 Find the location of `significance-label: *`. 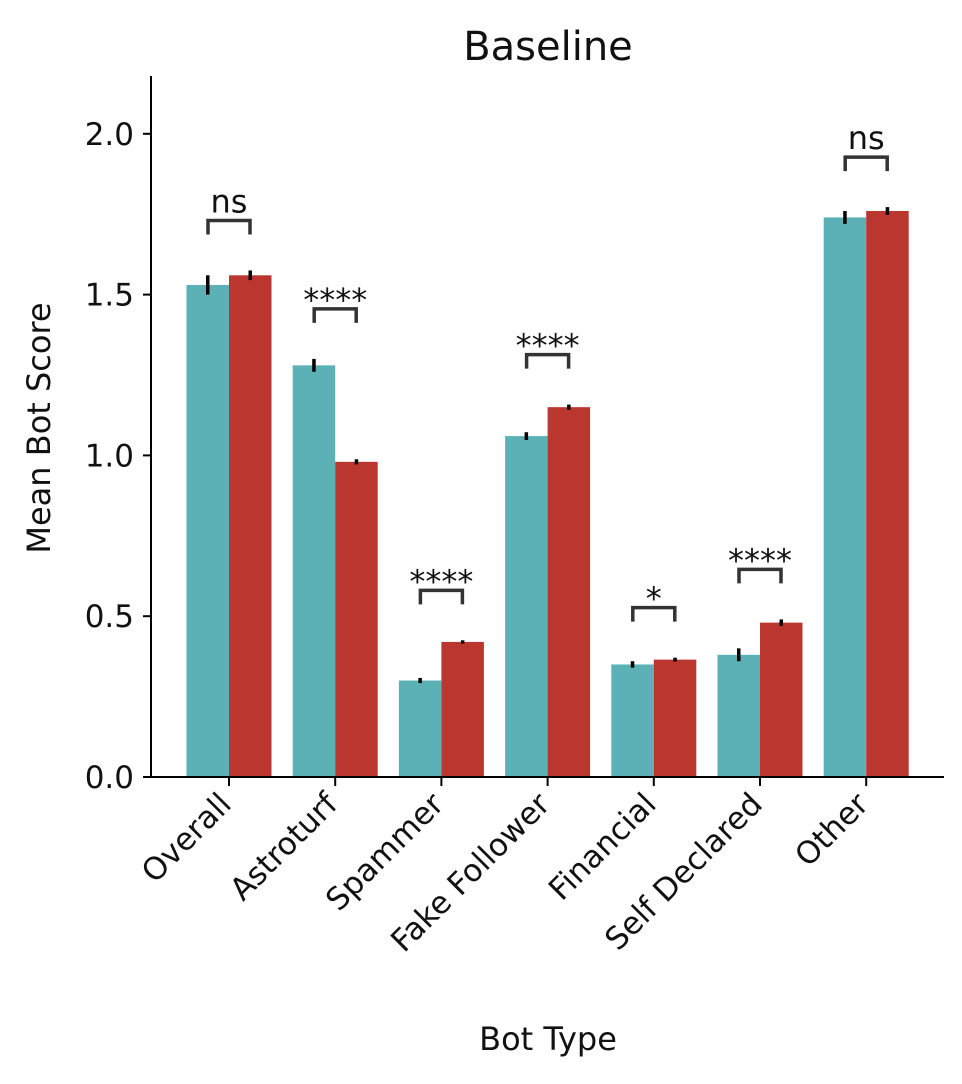

significance-label: * is located at coordinates (654, 599).